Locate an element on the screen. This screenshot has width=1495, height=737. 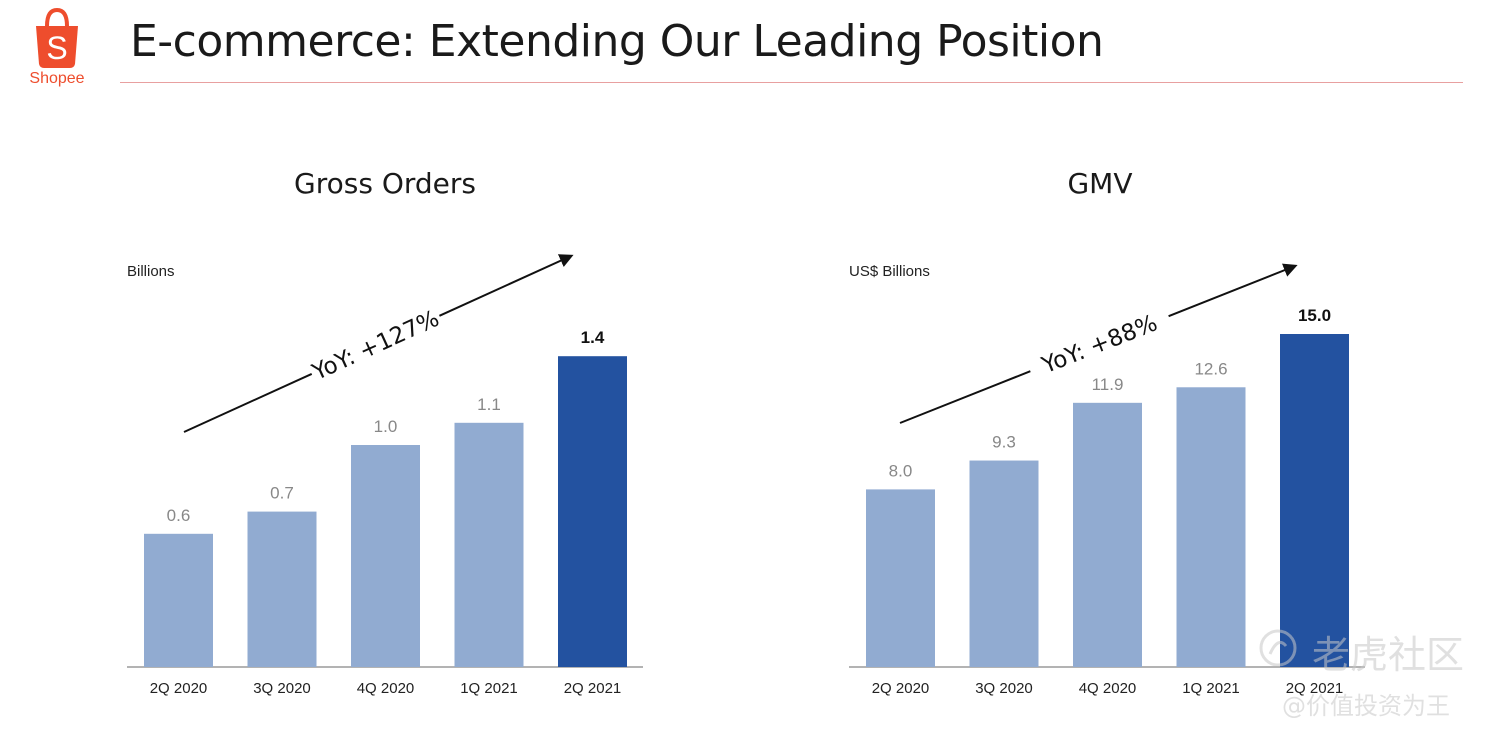
shopee-logo: S Shopee is located at coordinates (57, 49).